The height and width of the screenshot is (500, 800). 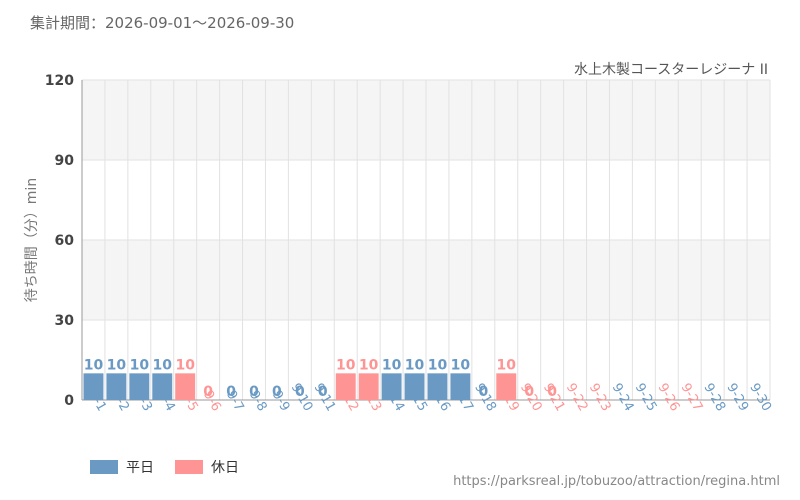 What do you see at coordinates (140, 468) in the screenshot?
I see `legend-weekday-label: 平日` at bounding box center [140, 468].